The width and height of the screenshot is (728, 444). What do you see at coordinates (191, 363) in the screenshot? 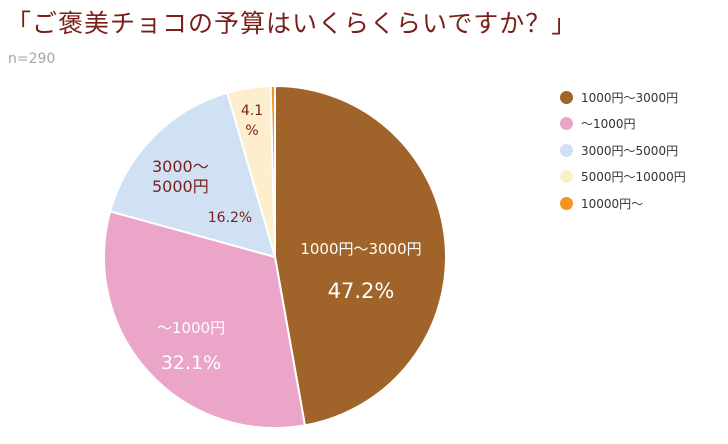
I see `slice-value-label: 32.1%` at bounding box center [191, 363].